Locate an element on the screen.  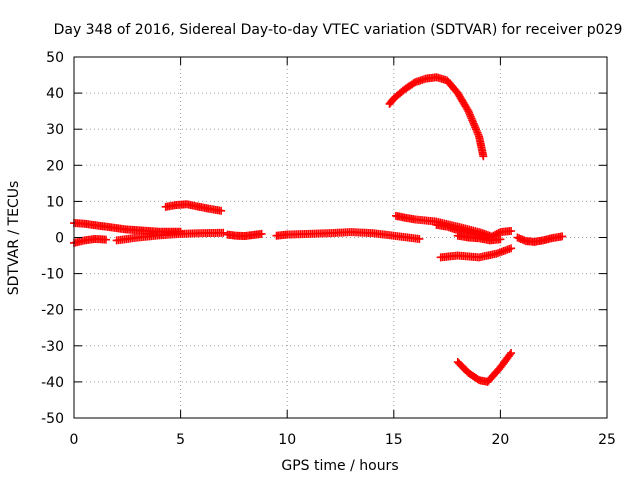
x-tick-label: 0 is located at coordinates (74, 440).